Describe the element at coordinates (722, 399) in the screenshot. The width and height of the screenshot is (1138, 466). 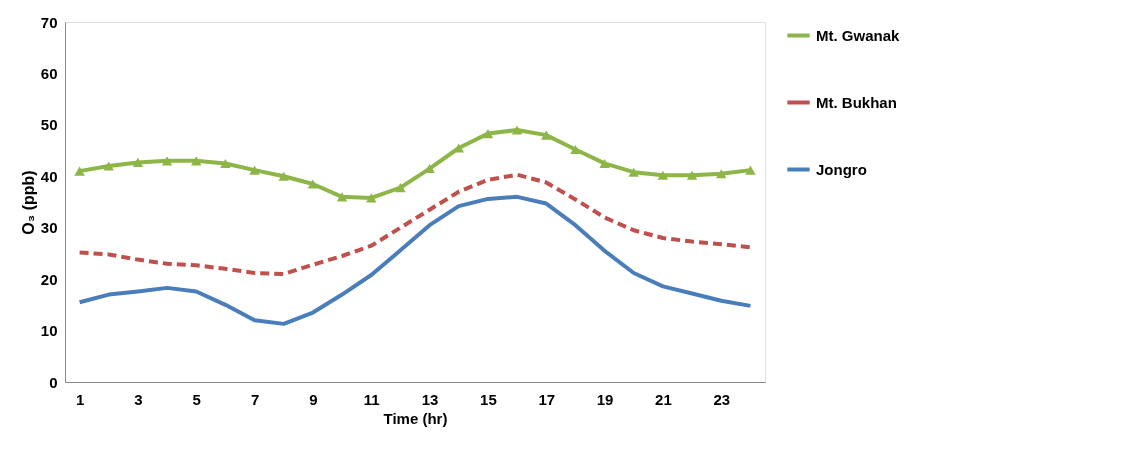
I see `x-tick-label: 23` at that location.